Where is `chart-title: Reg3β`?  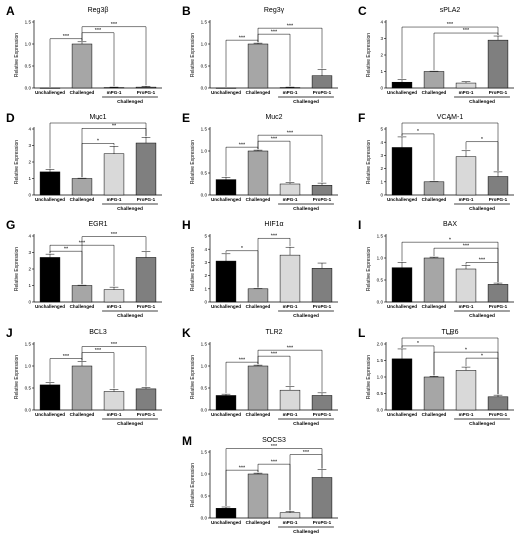
chart-title: Reg3β is located at coordinates (98, 10).